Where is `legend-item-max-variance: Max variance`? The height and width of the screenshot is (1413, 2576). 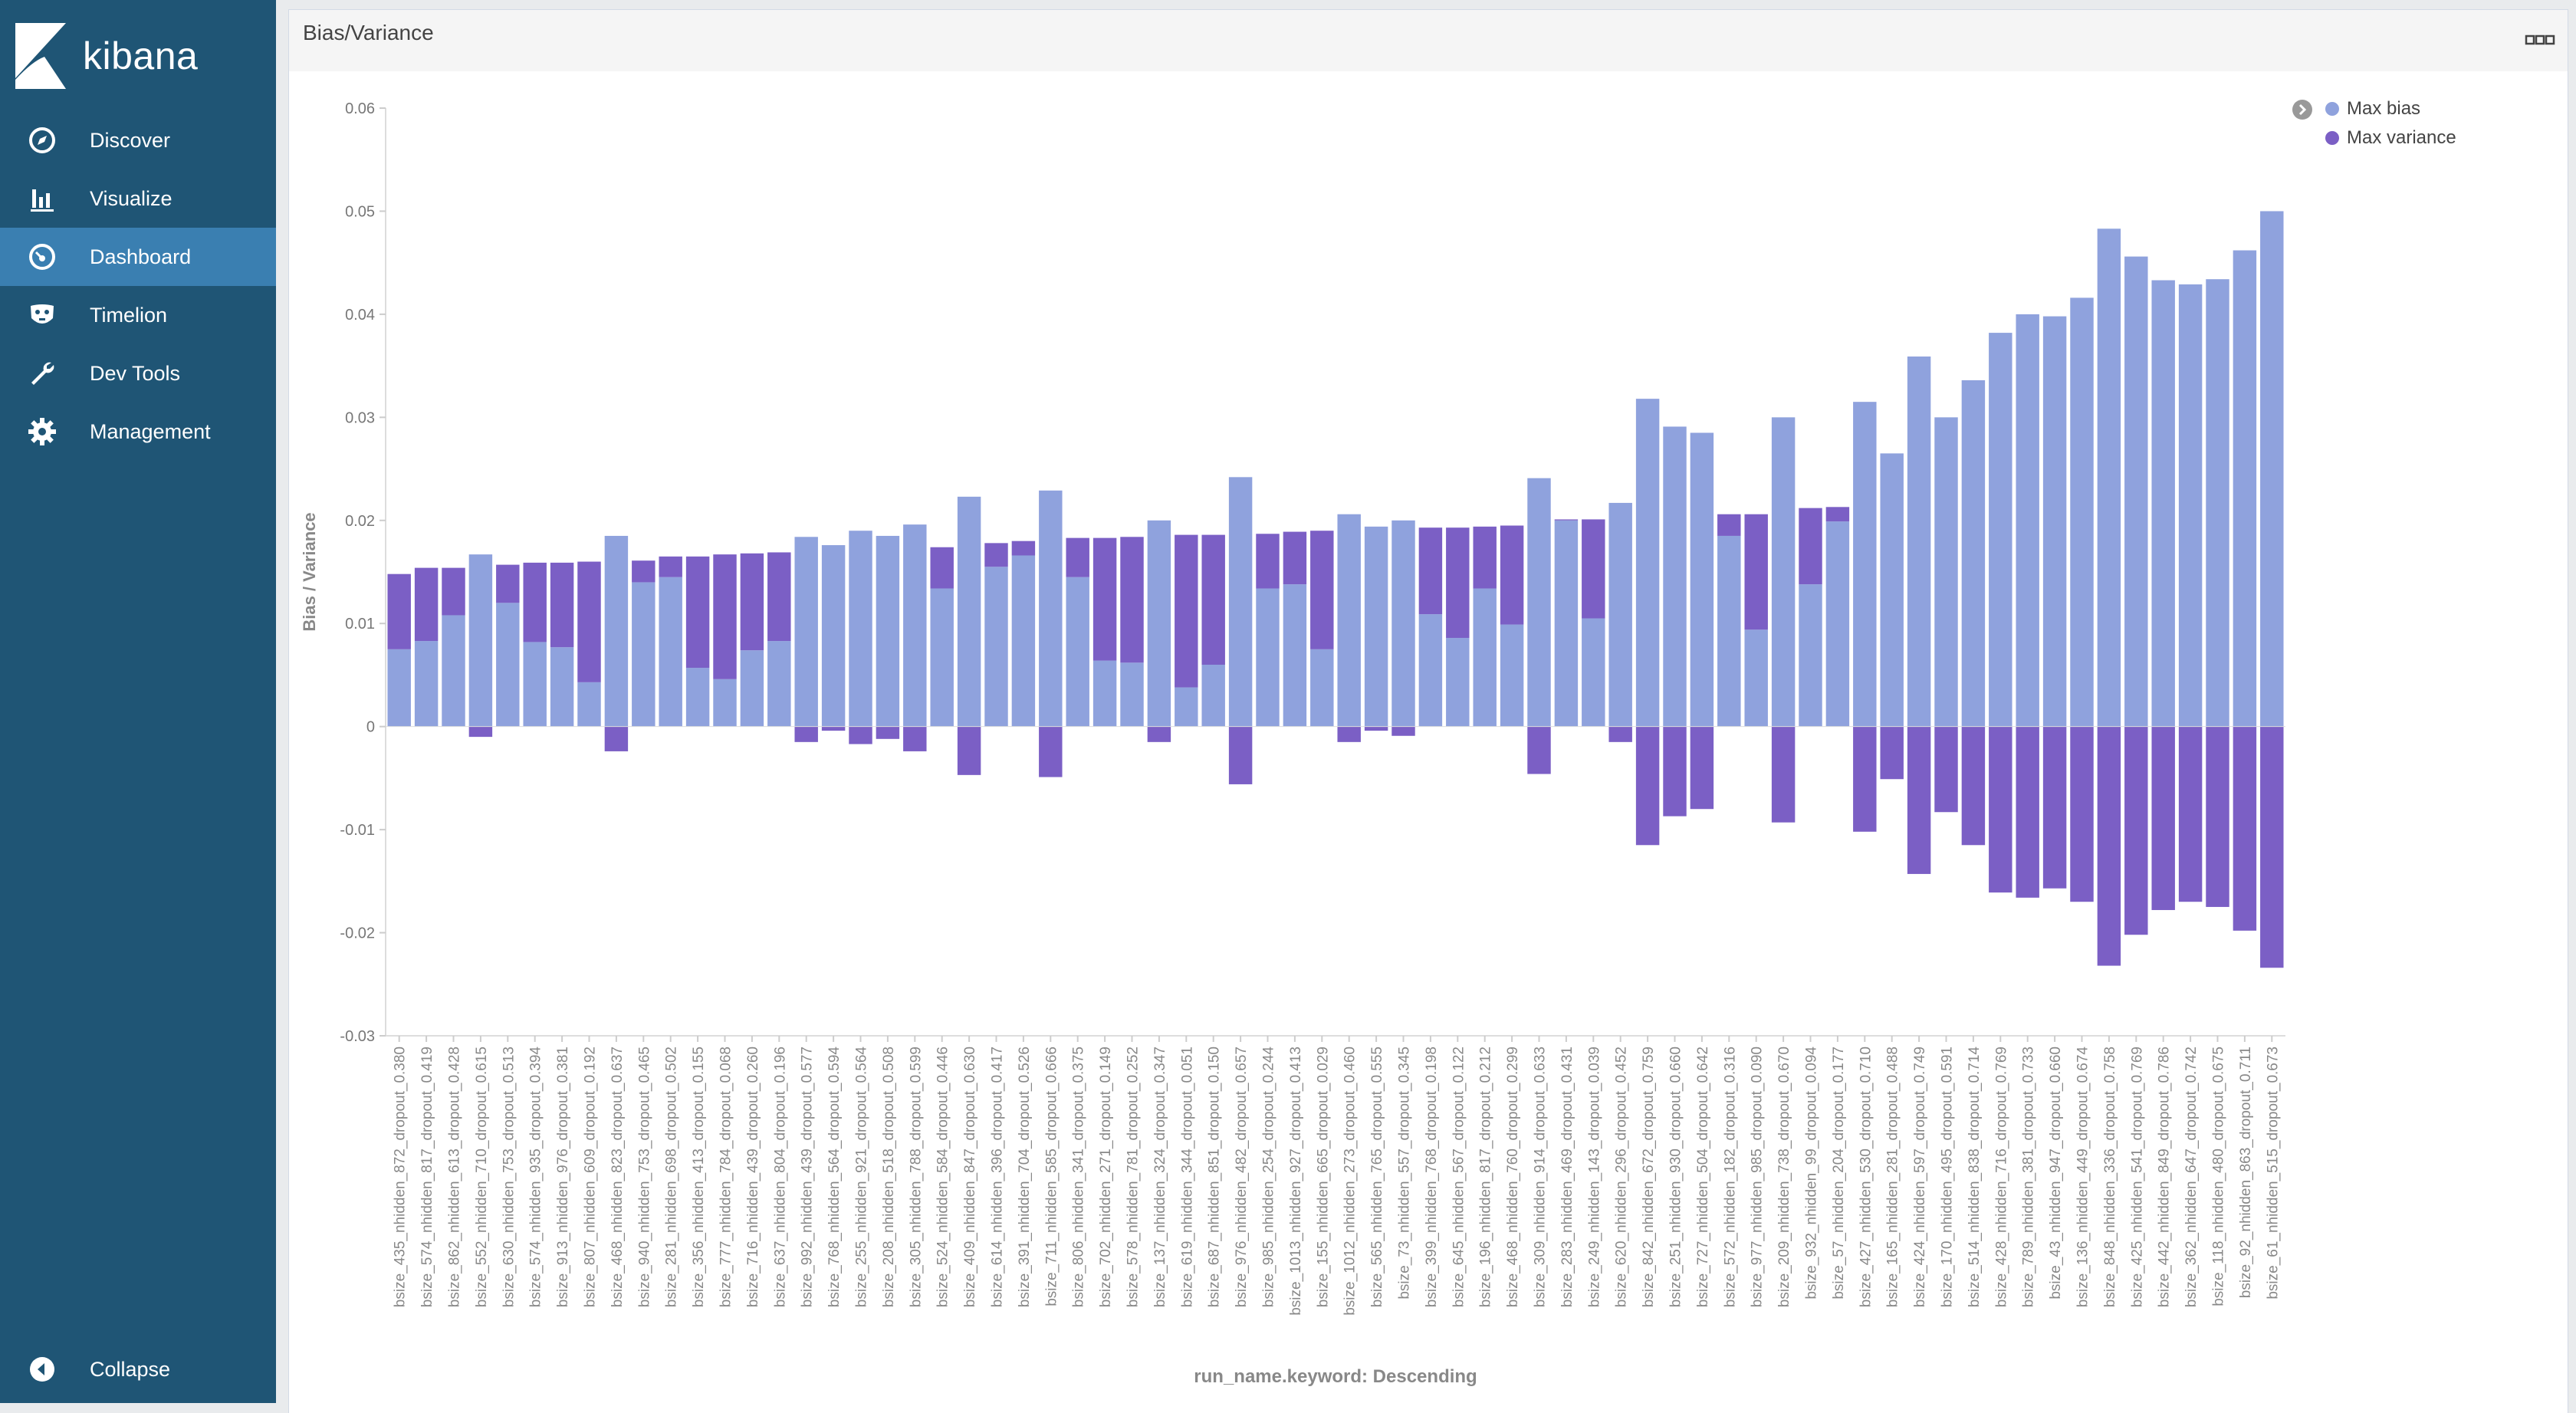 legend-item-max-variance: Max variance is located at coordinates (2390, 138).